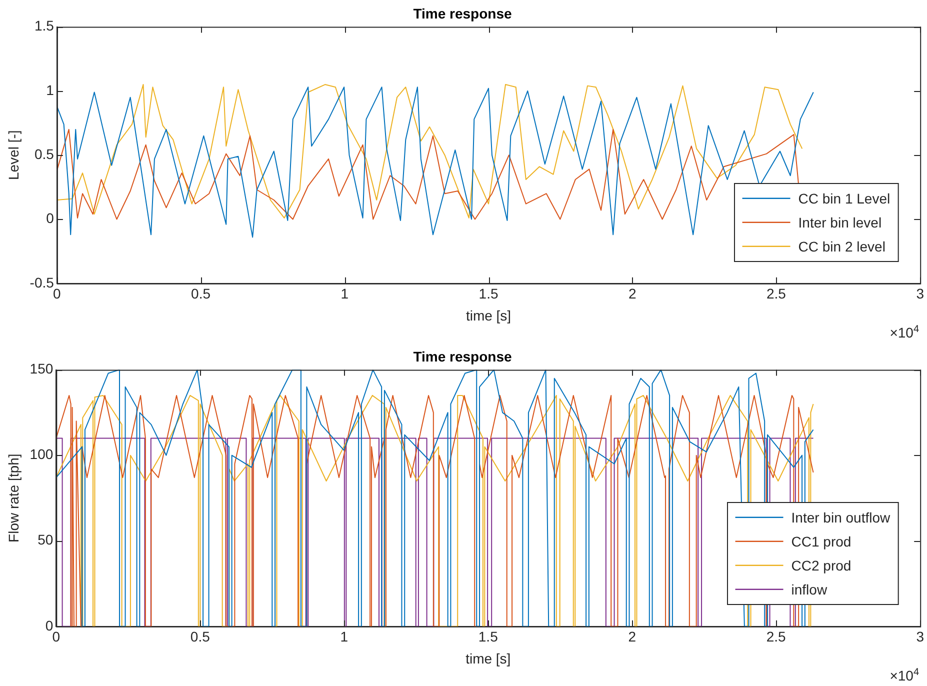 The width and height of the screenshot is (927, 686). Describe the element at coordinates (13, 155) in the screenshot. I see `y-axis-title: Level [-]` at that location.